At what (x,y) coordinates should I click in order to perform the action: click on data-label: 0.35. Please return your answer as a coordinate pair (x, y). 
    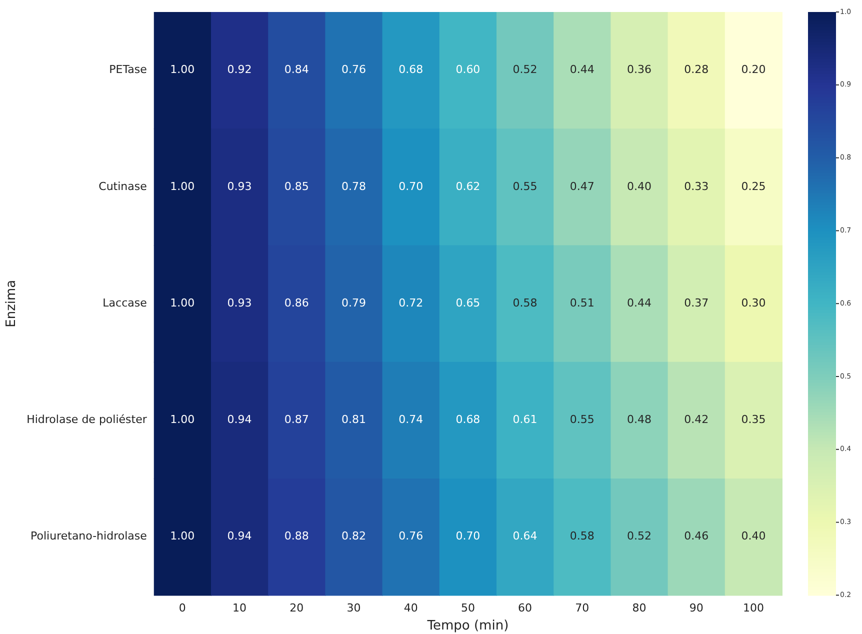
    Looking at the image, I should click on (753, 419).